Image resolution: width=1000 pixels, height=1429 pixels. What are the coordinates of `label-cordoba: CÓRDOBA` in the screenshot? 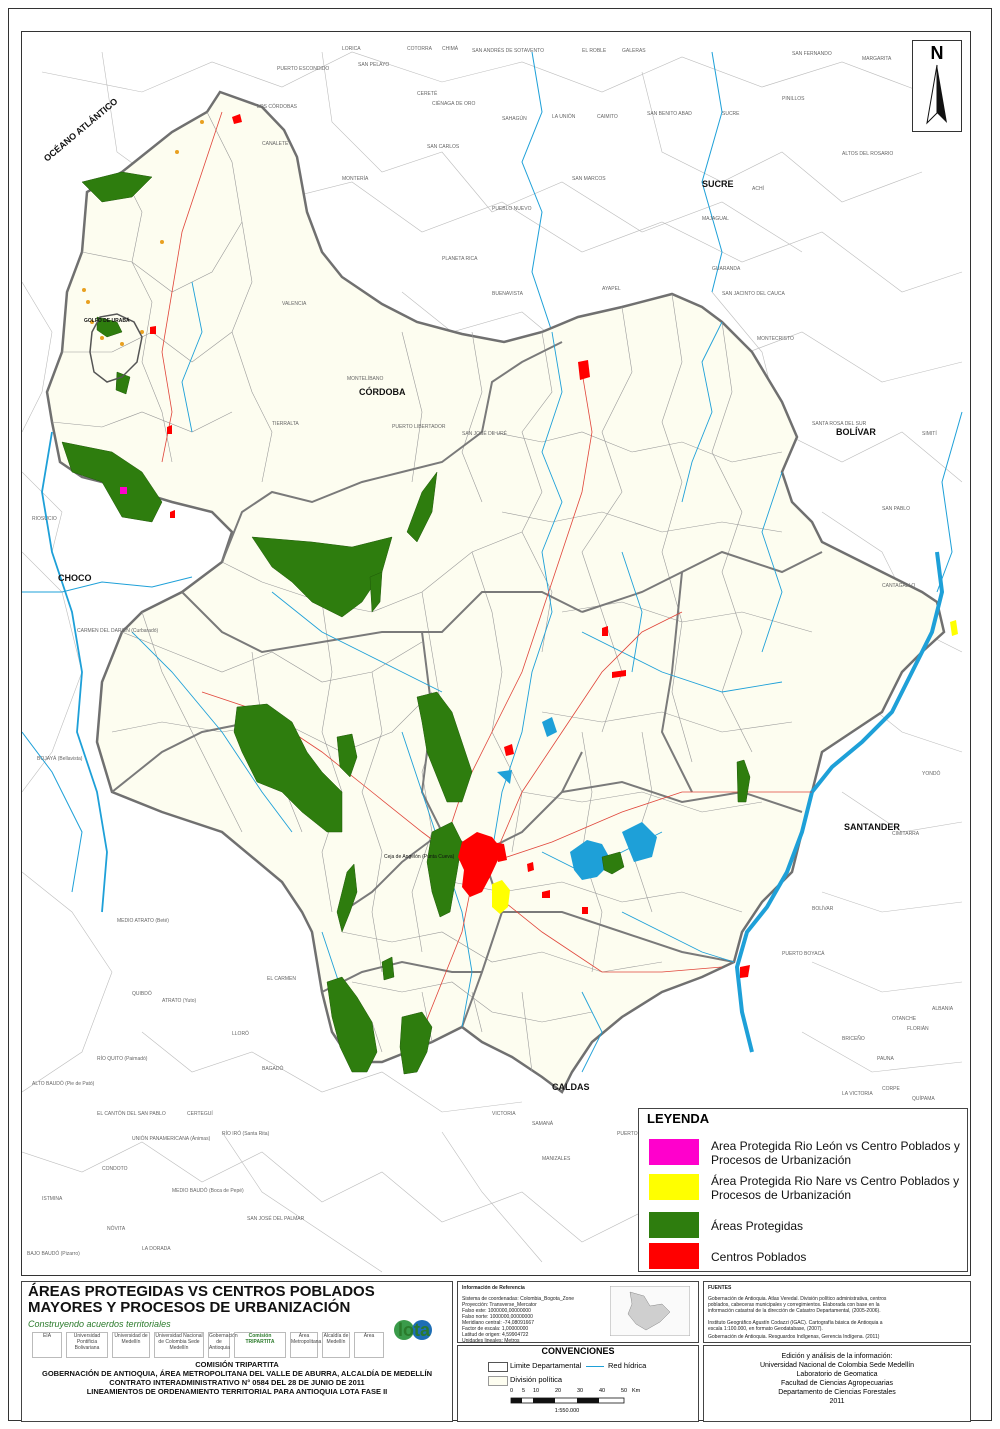 It's located at (382, 391).